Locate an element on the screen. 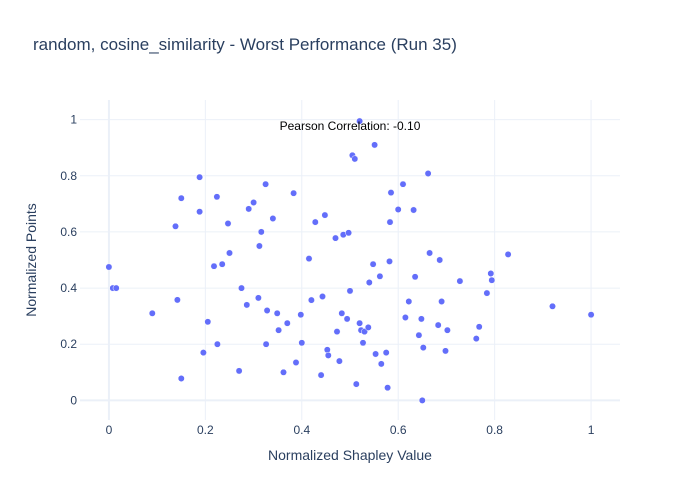 This screenshot has height=500, width=700. pearson-annotation: Pearson Correlation: -0.10 is located at coordinates (350, 126).